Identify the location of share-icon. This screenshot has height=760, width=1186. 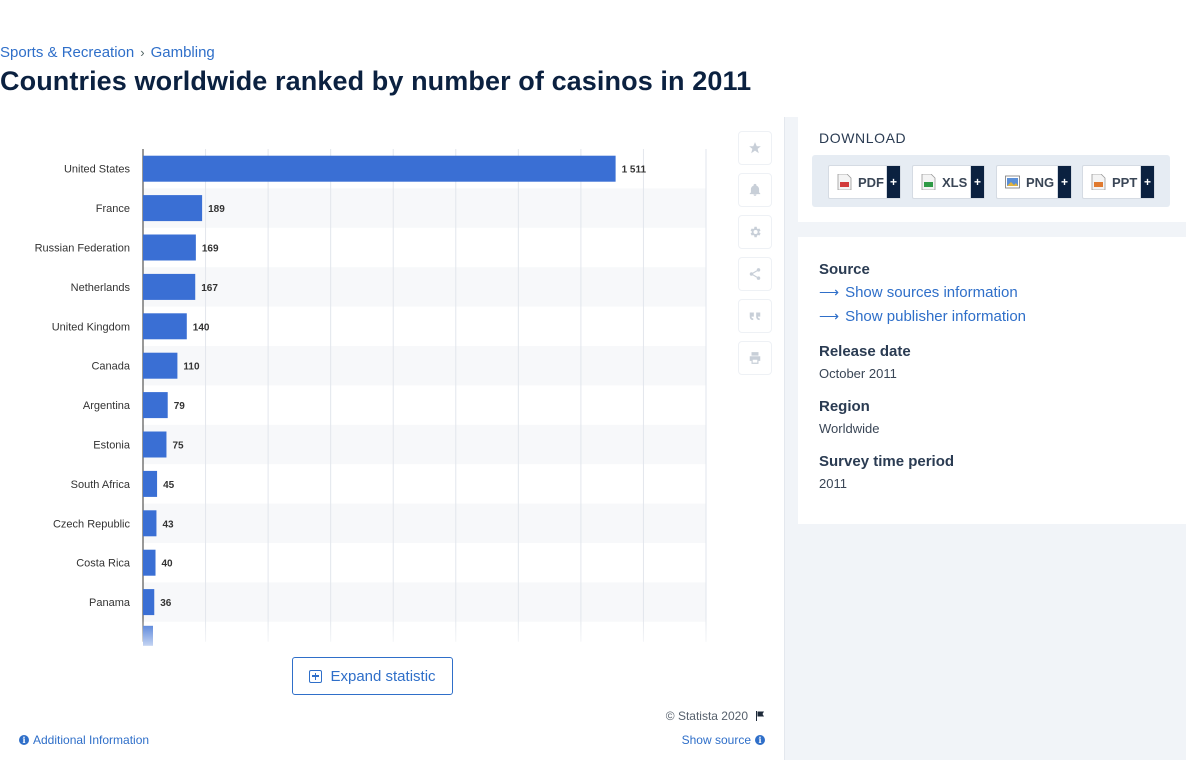
(755, 274).